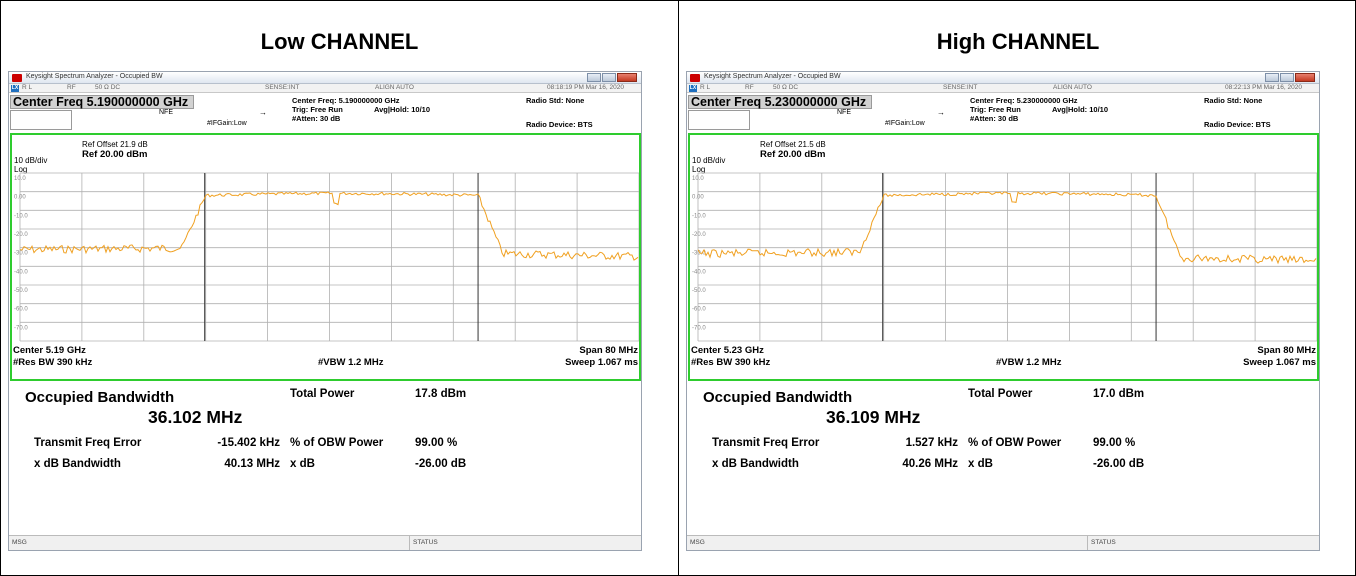  Describe the element at coordinates (115, 144) in the screenshot. I see `ref-offset: Ref Offset 21.9 dB` at that location.